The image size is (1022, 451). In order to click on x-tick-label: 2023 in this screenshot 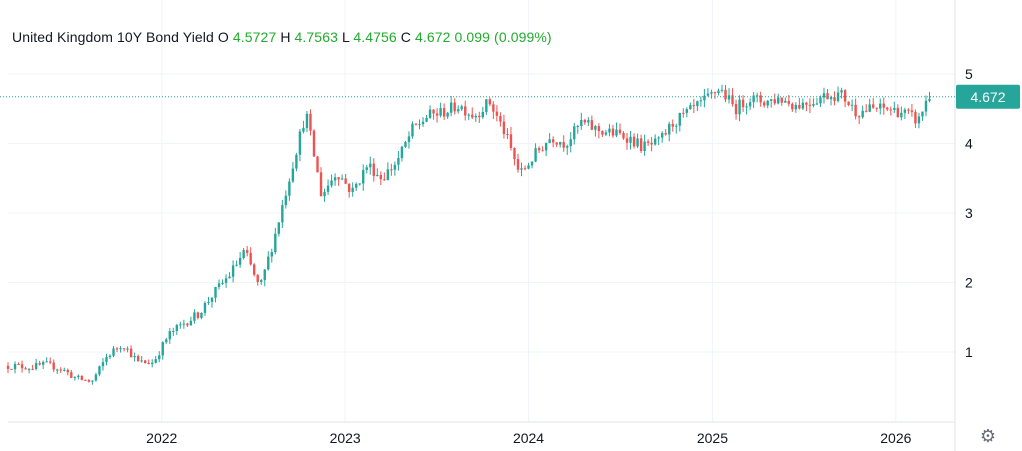, I will do `click(345, 438)`.